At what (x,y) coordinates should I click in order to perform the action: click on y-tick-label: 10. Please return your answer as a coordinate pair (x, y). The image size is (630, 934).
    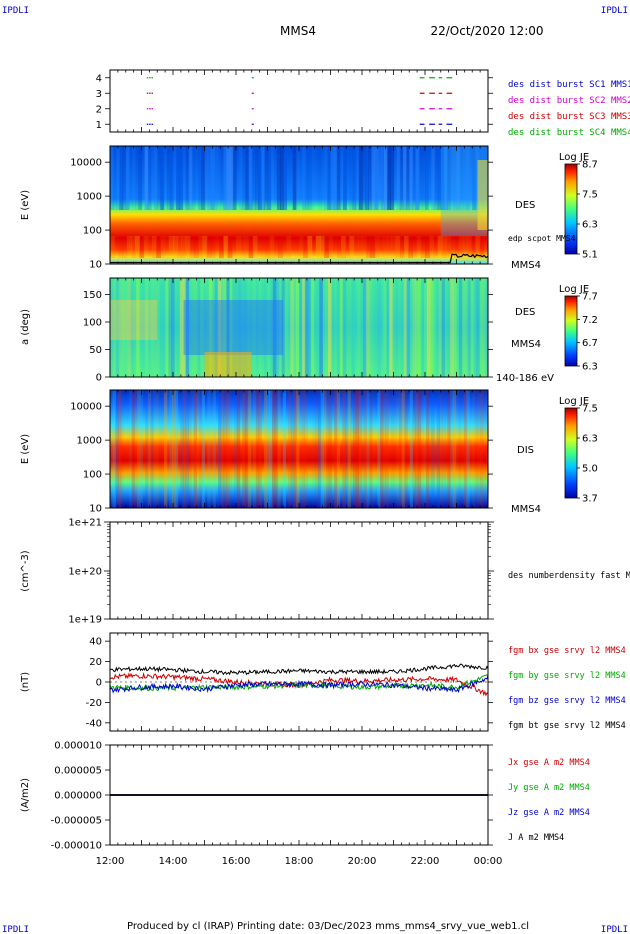
    Looking at the image, I should click on (95, 509).